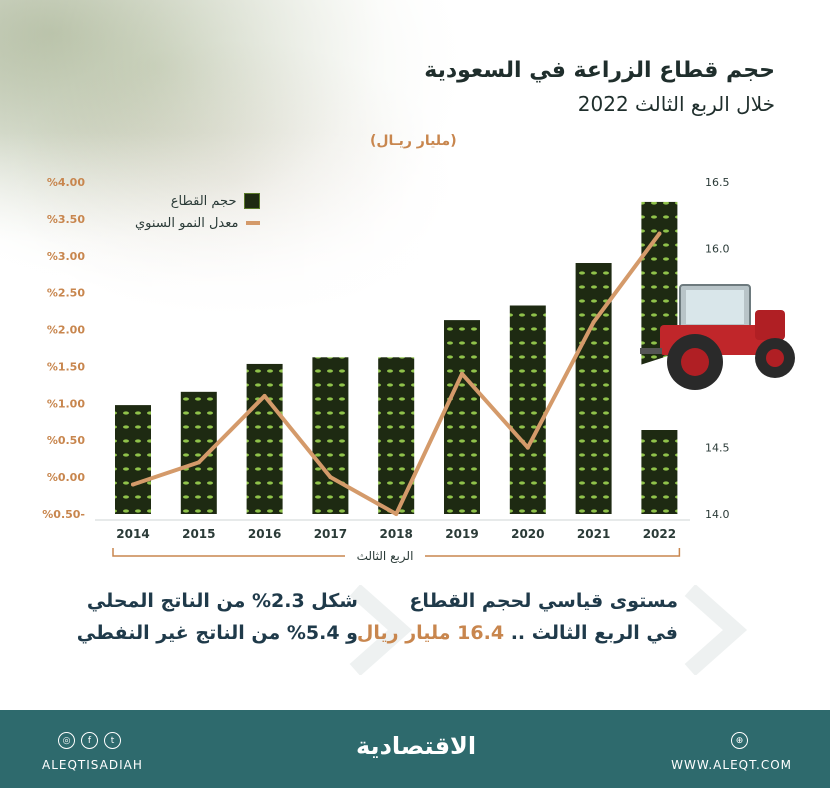 The width and height of the screenshot is (830, 788). Describe the element at coordinates (112, 740) in the screenshot. I see `twitter-icon: t` at that location.